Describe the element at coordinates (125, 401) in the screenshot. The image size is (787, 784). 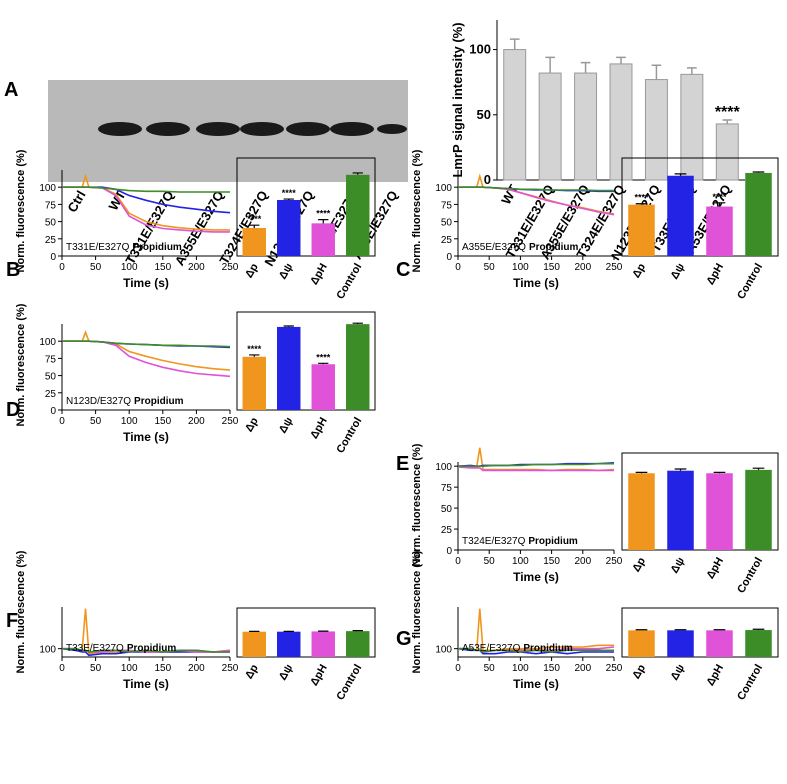
I see `strain-label: N123D/E327Q Propidium` at that location.